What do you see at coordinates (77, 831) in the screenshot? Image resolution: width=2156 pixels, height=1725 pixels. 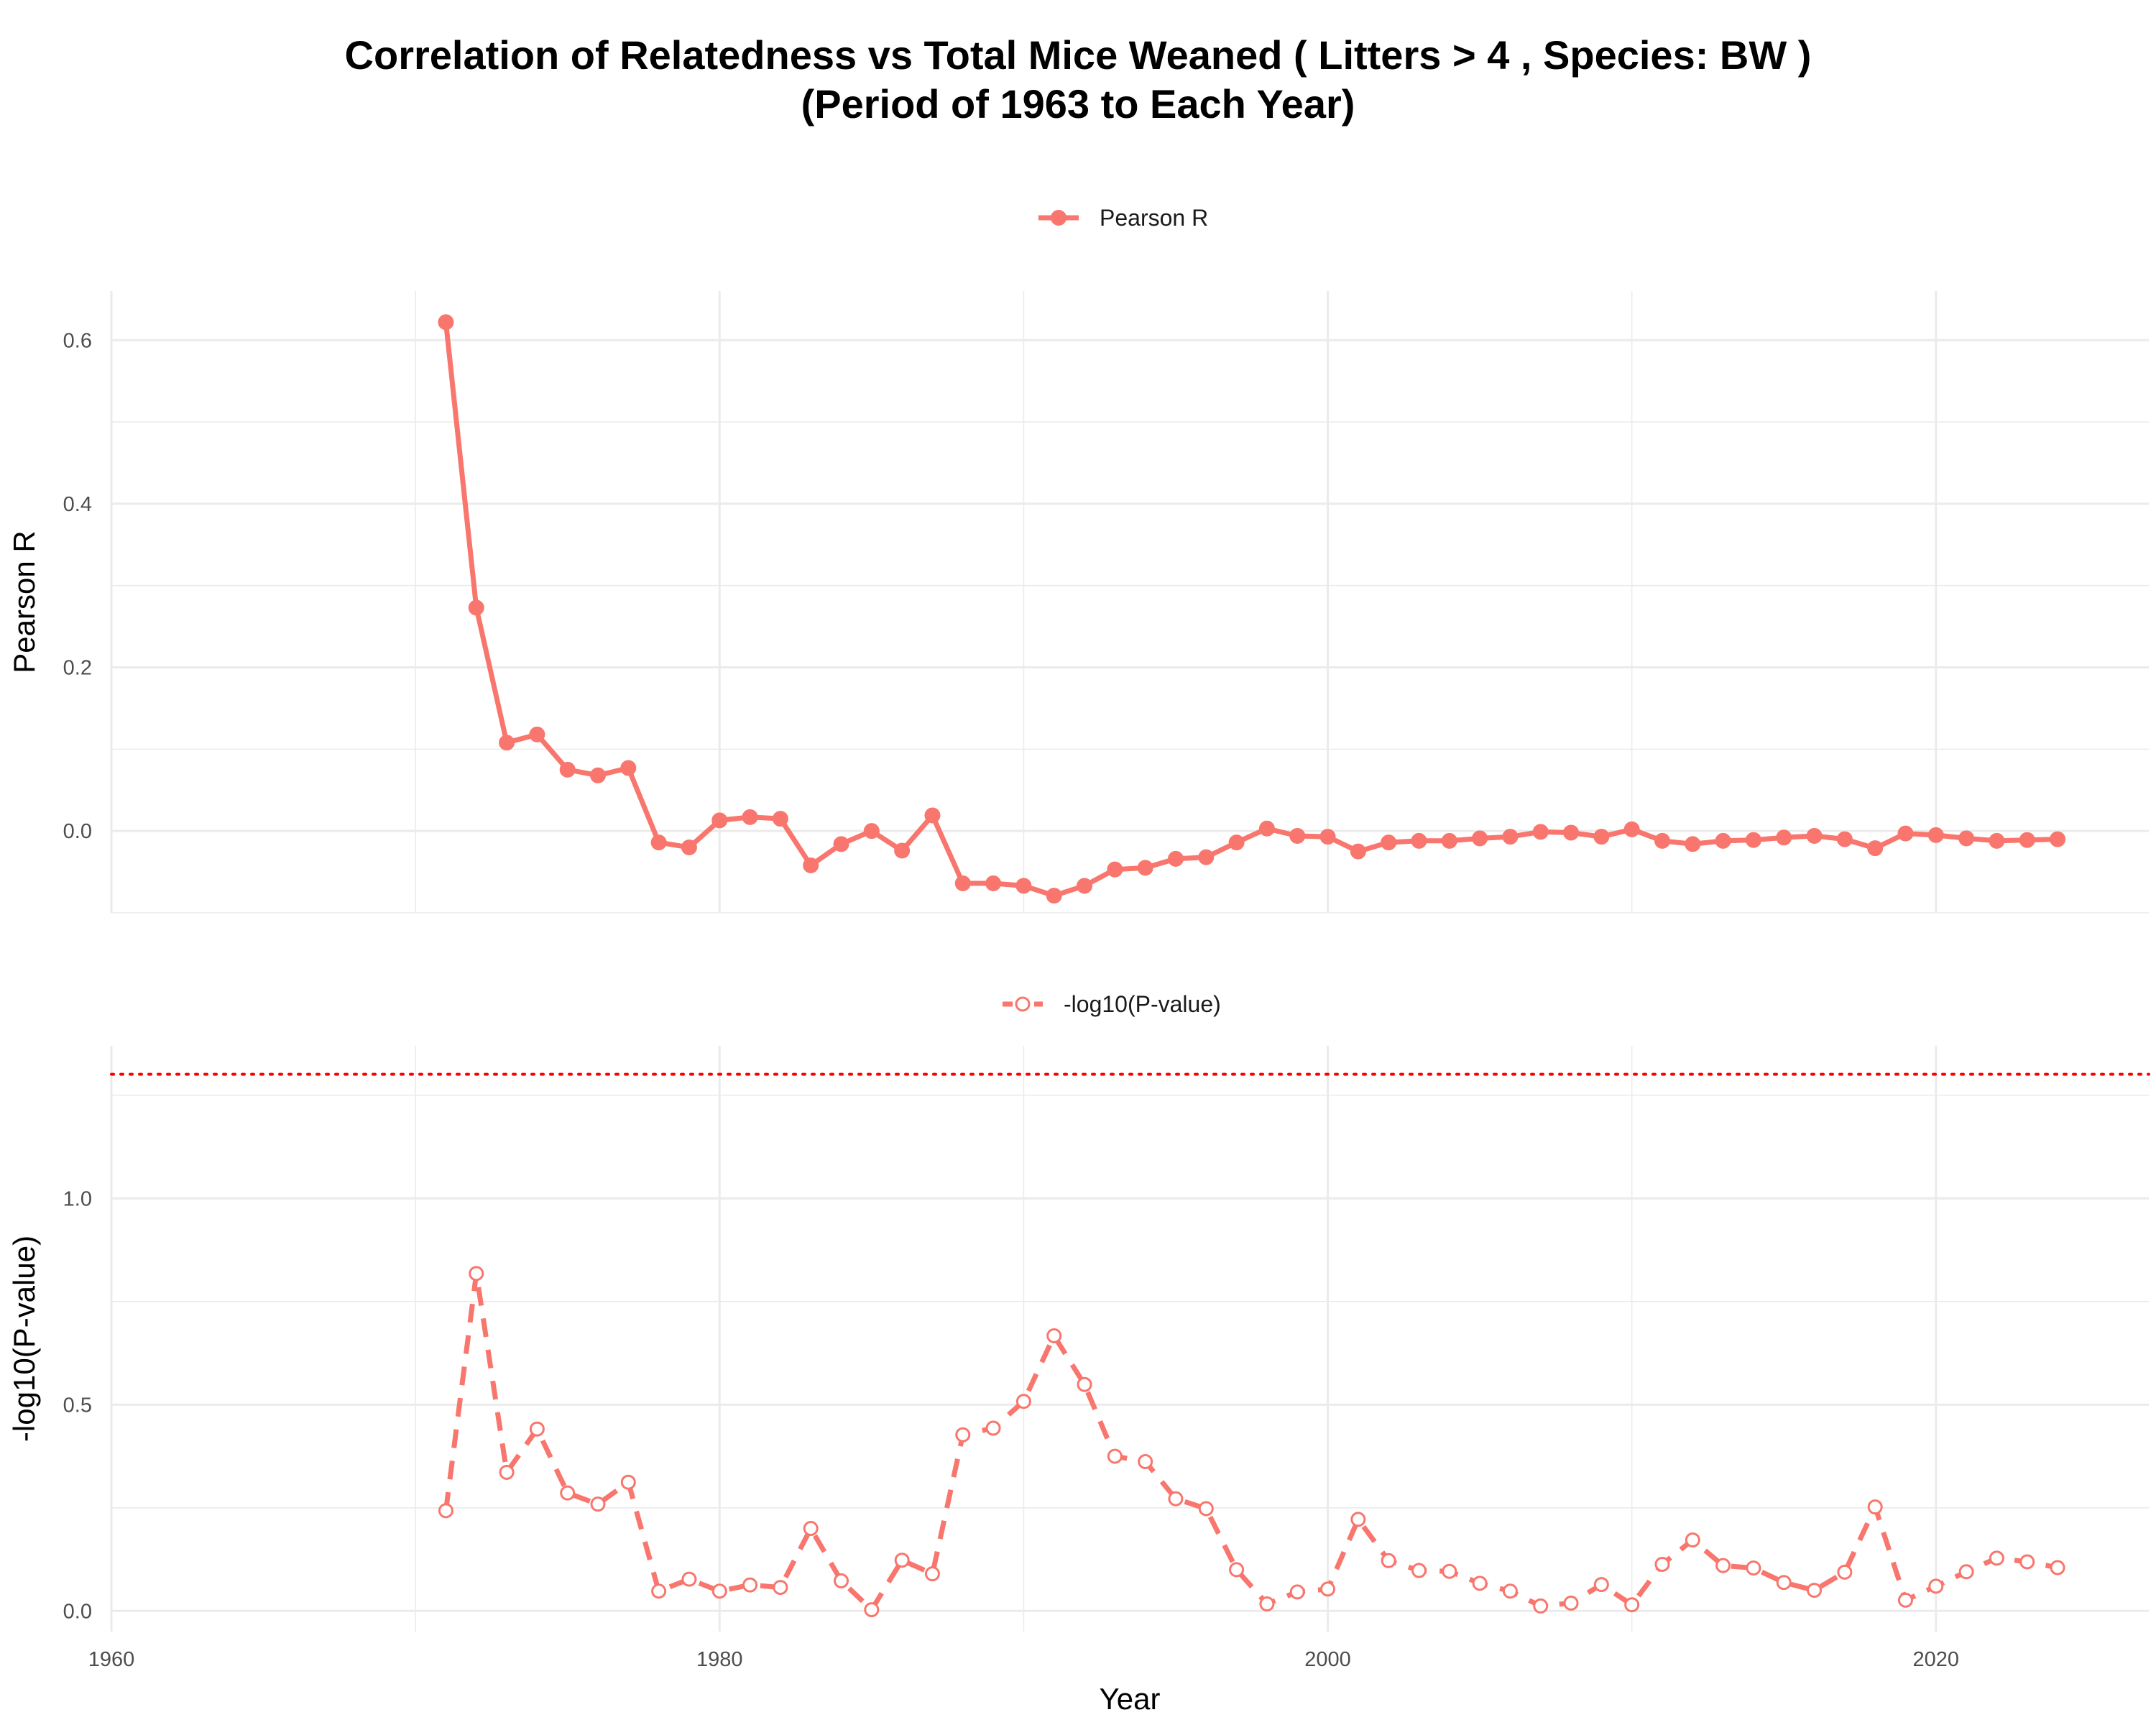 I see `pearson-ytick-label: 0.0` at bounding box center [77, 831].